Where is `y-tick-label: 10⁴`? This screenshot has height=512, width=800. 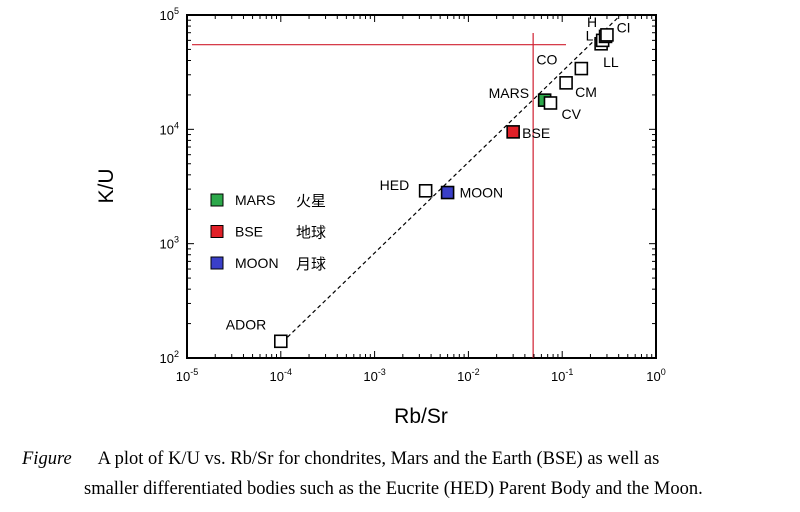 y-tick-label: 10⁴ is located at coordinates (169, 128).